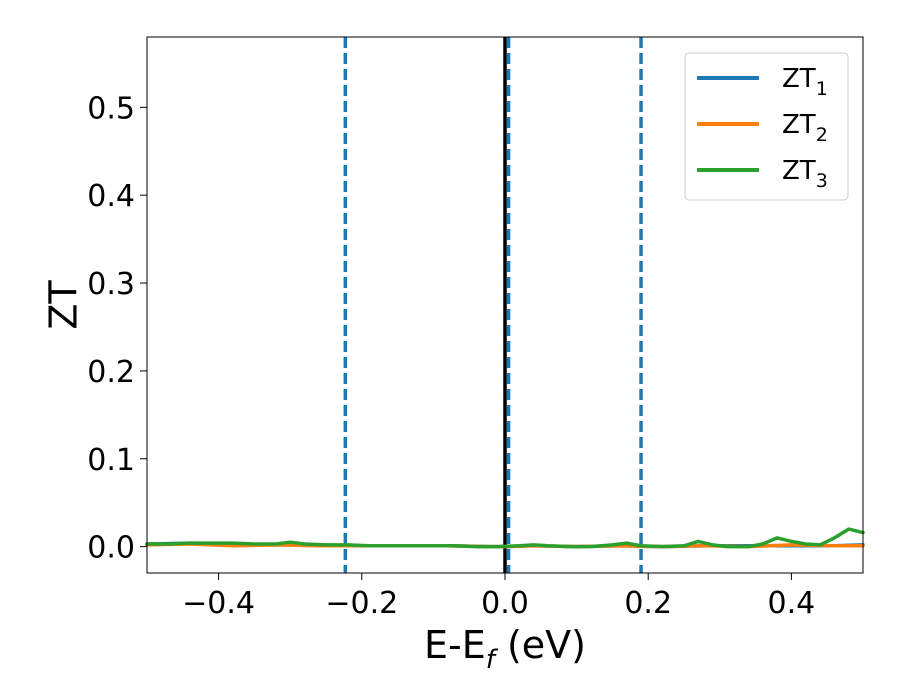 The image size is (900, 700). I want to click on x-axis-title: E-Ef (eV), so click(505, 649).